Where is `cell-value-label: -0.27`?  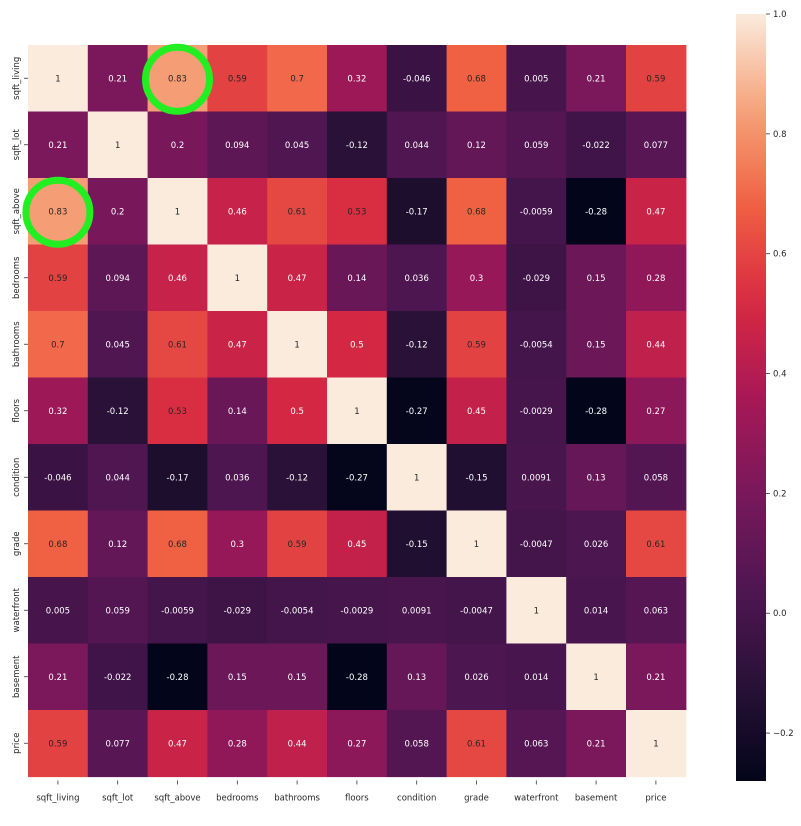
cell-value-label: -0.27 is located at coordinates (417, 412).